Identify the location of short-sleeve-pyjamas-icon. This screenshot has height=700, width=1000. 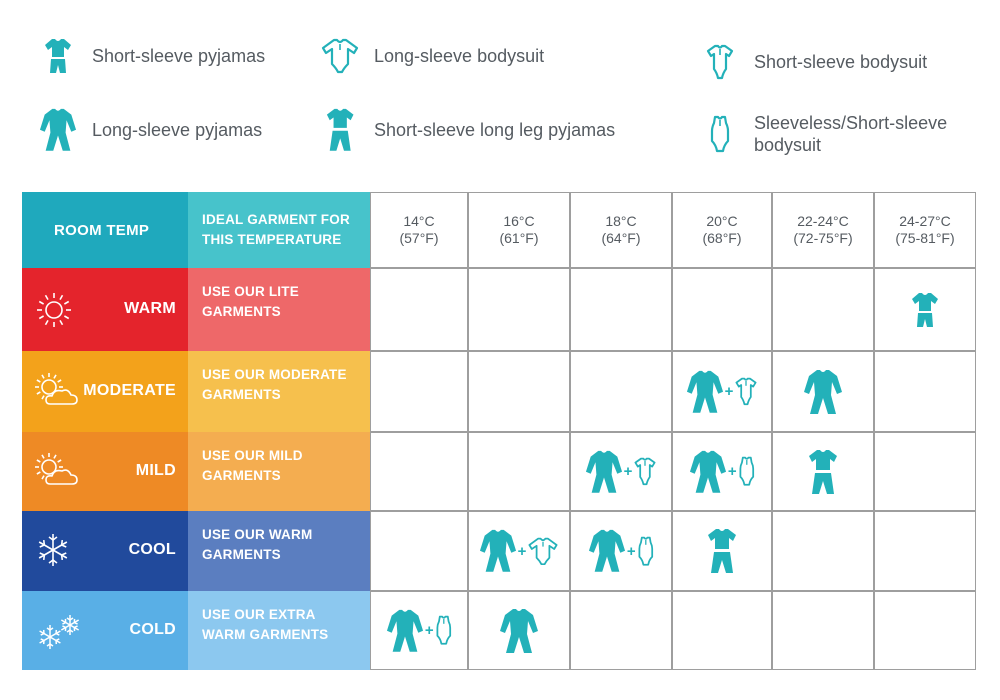
(925, 310).